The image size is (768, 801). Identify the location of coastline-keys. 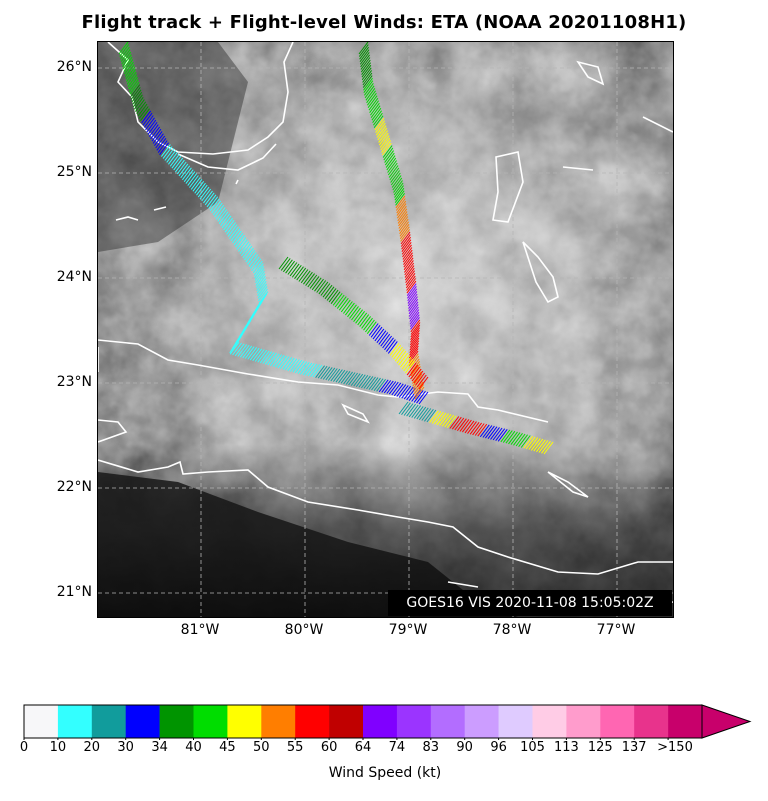
(227, 157).